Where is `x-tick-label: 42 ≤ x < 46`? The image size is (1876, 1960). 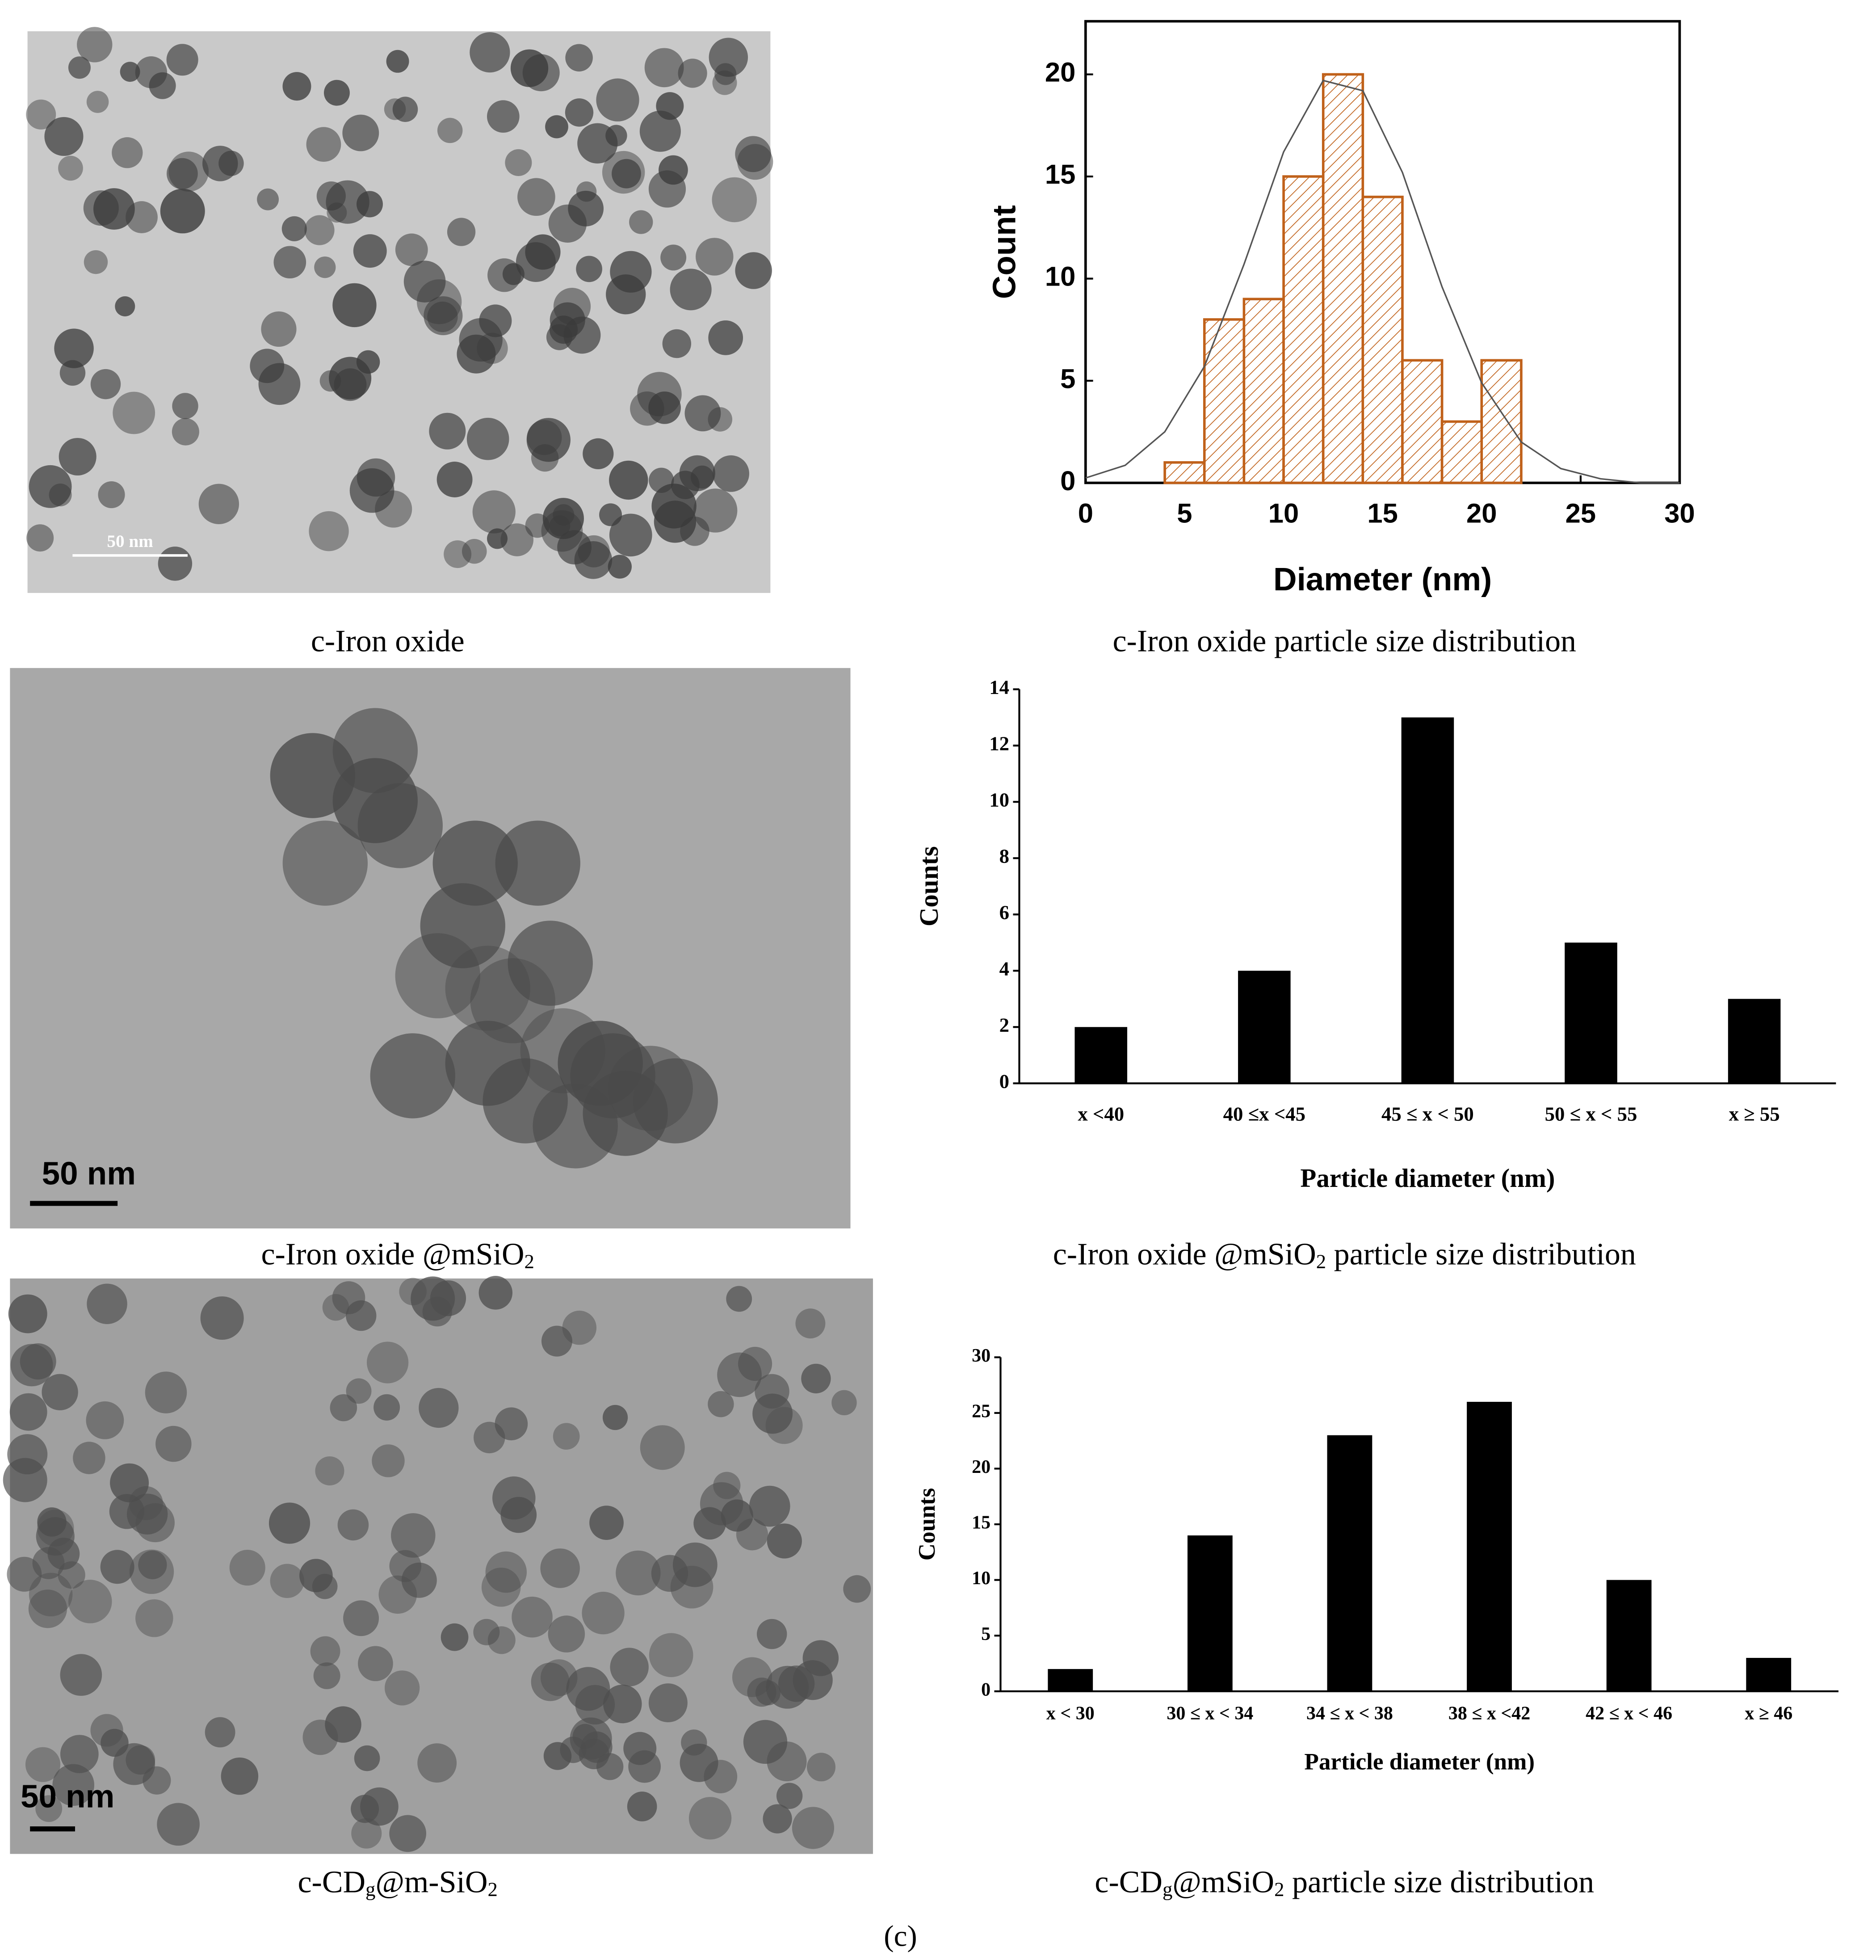
x-tick-label: 42 ≤ x < 46 is located at coordinates (1629, 1713).